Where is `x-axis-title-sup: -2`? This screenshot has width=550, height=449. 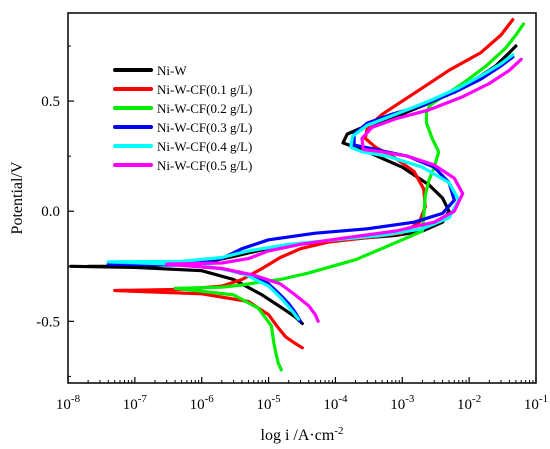 x-axis-title-sup: -2 is located at coordinates (338, 431).